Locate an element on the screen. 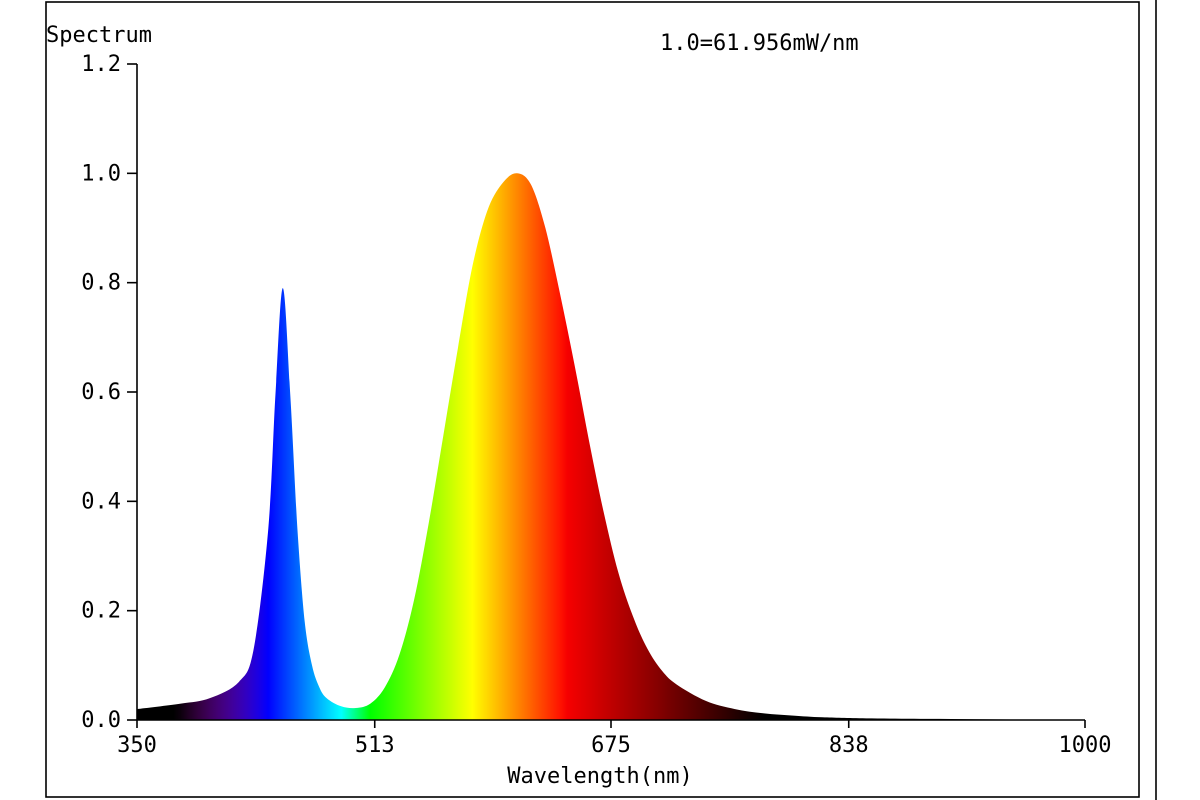 The height and width of the screenshot is (800, 1200). x-axis-label: Wavelength(nm) is located at coordinates (599, 776).